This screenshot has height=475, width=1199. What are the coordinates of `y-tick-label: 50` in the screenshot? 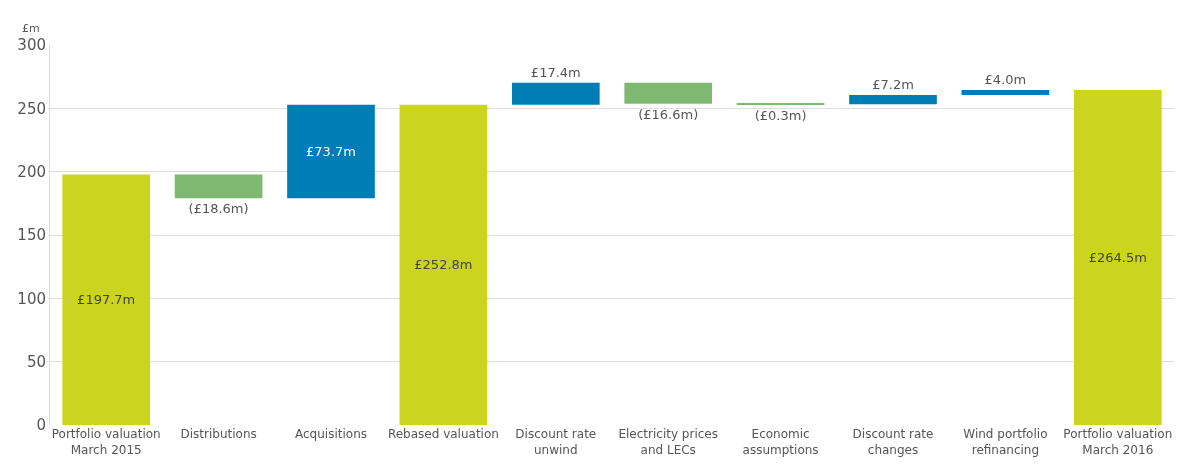 It's located at (36, 361).